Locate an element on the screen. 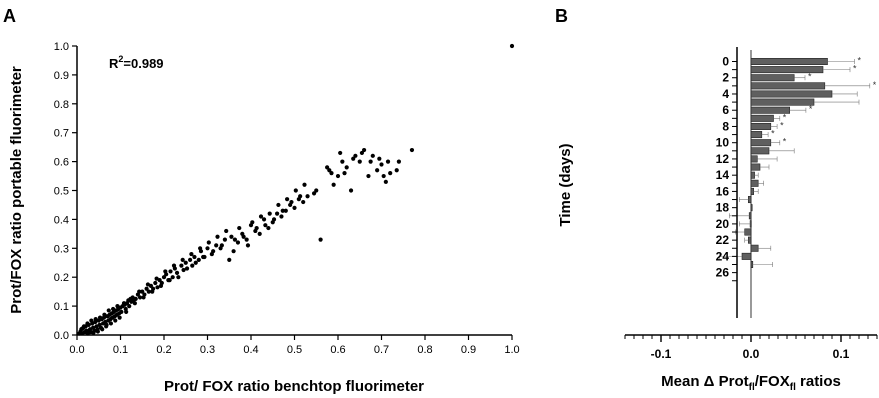  y-tick-label: 0.8 is located at coordinates (61, 105).